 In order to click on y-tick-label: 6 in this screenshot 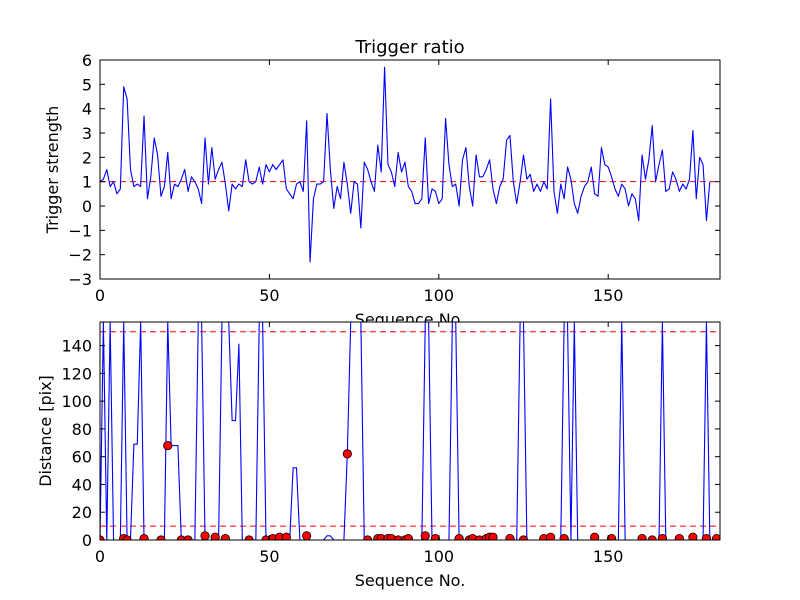, I will do `click(87, 60)`.